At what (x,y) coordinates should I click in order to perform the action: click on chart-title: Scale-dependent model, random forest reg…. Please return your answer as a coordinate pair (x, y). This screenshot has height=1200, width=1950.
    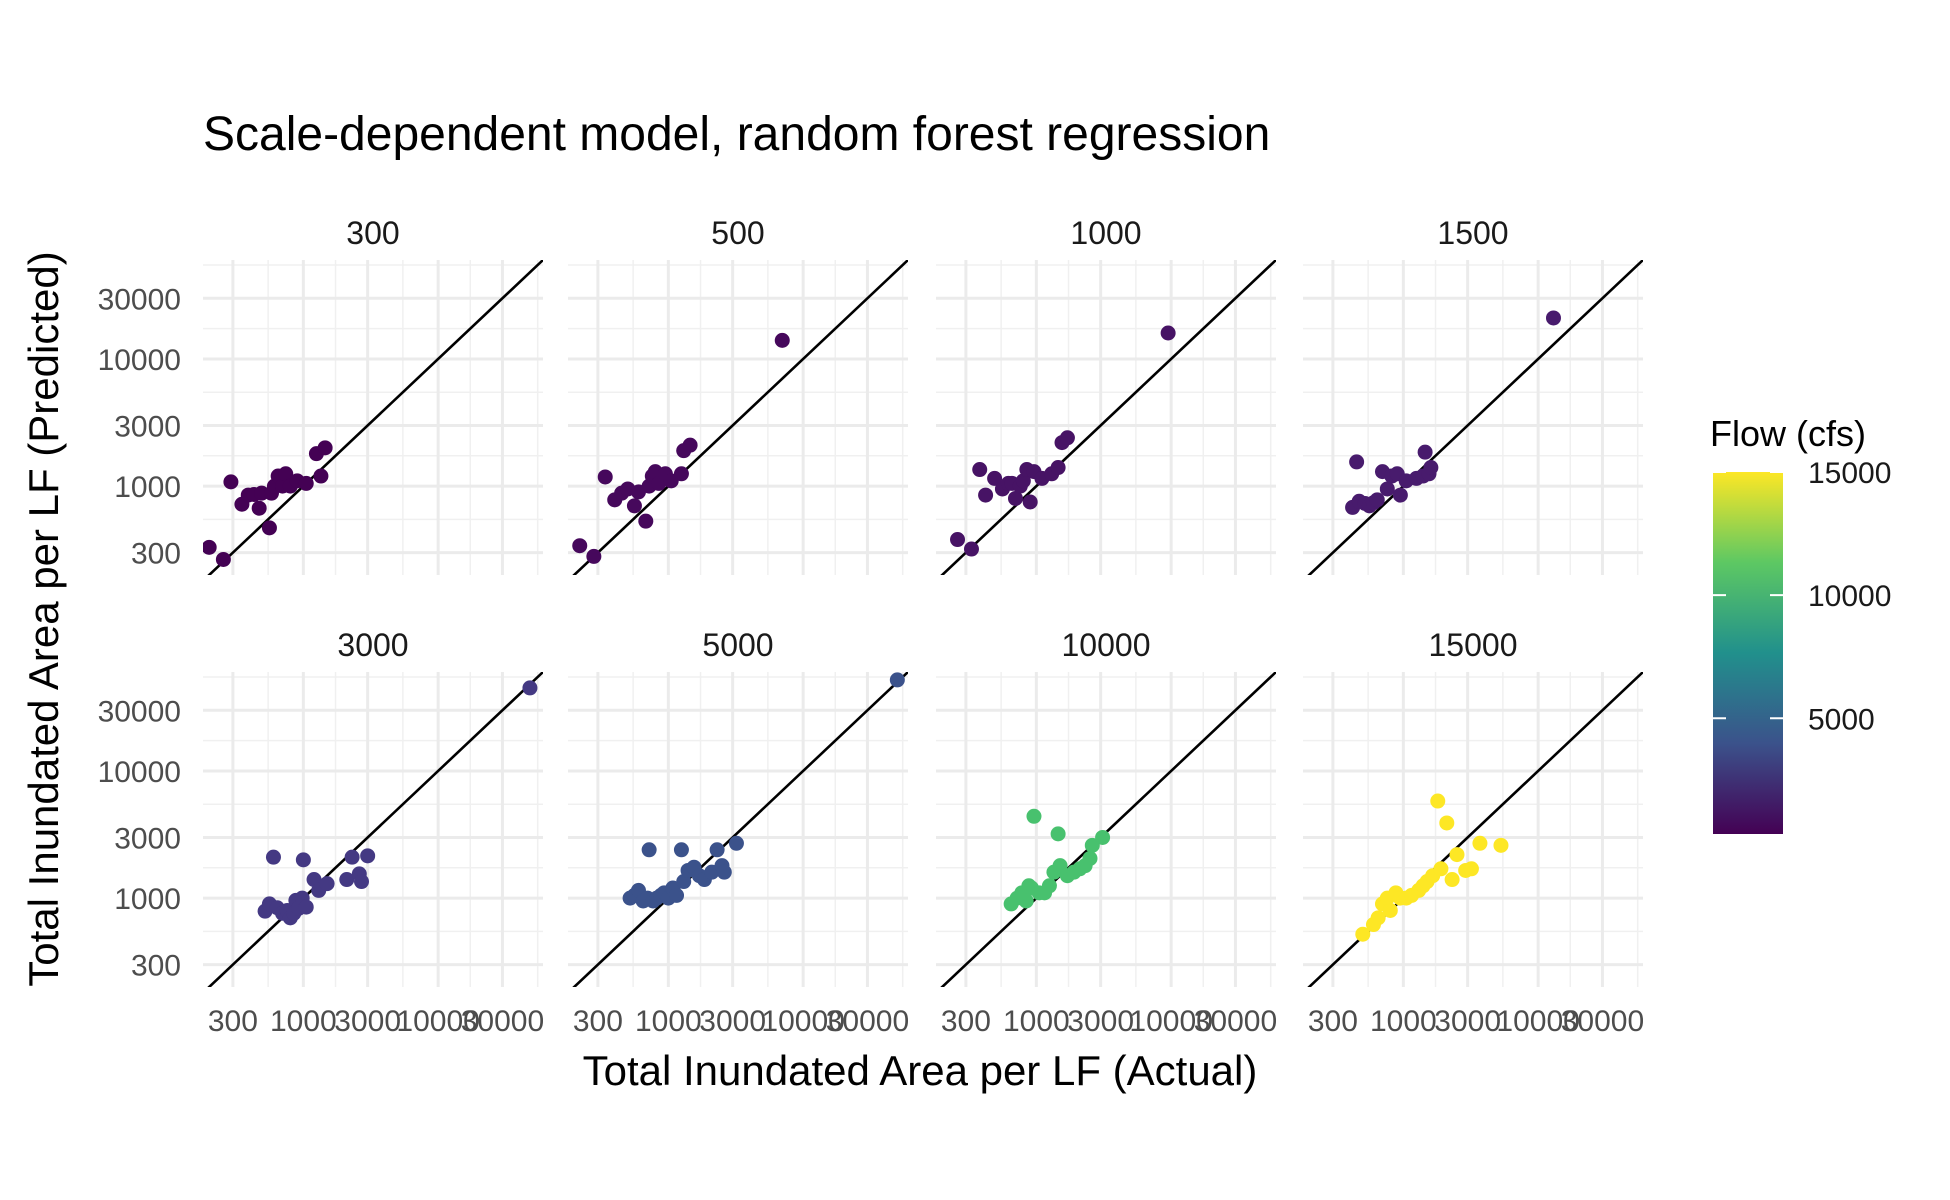
    Looking at the image, I should click on (736, 134).